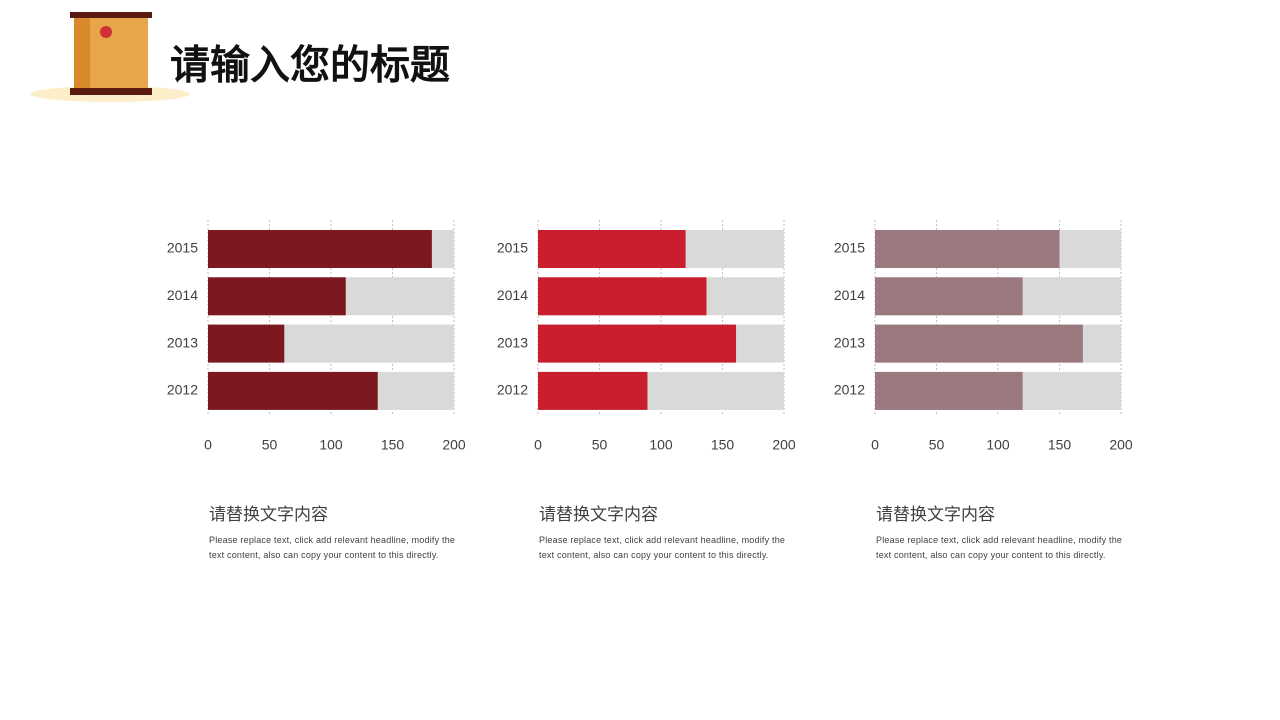 This screenshot has height=720, width=1280. What do you see at coordinates (111, 53) in the screenshot?
I see `lantern-icon` at bounding box center [111, 53].